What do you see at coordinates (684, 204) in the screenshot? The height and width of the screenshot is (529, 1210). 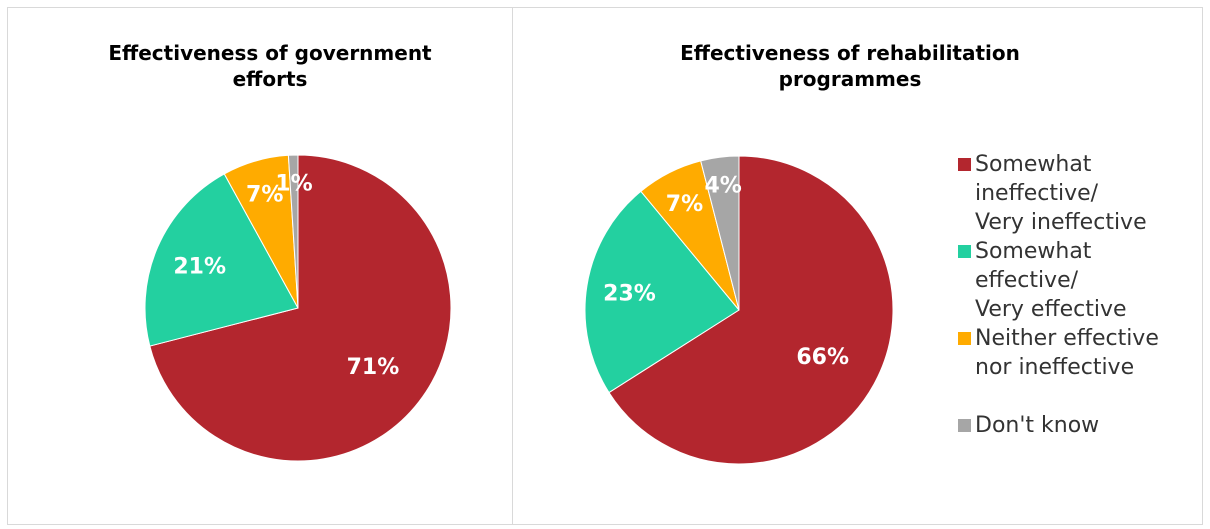 I see `data-label-1-neither: 7%` at bounding box center [684, 204].